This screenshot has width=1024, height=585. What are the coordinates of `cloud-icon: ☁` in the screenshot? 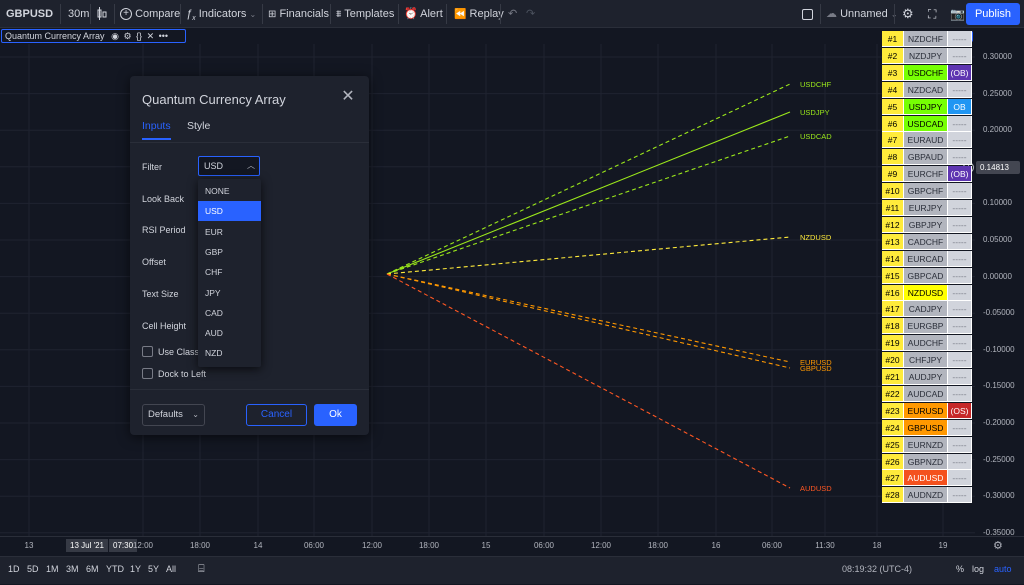 It's located at (831, 14).